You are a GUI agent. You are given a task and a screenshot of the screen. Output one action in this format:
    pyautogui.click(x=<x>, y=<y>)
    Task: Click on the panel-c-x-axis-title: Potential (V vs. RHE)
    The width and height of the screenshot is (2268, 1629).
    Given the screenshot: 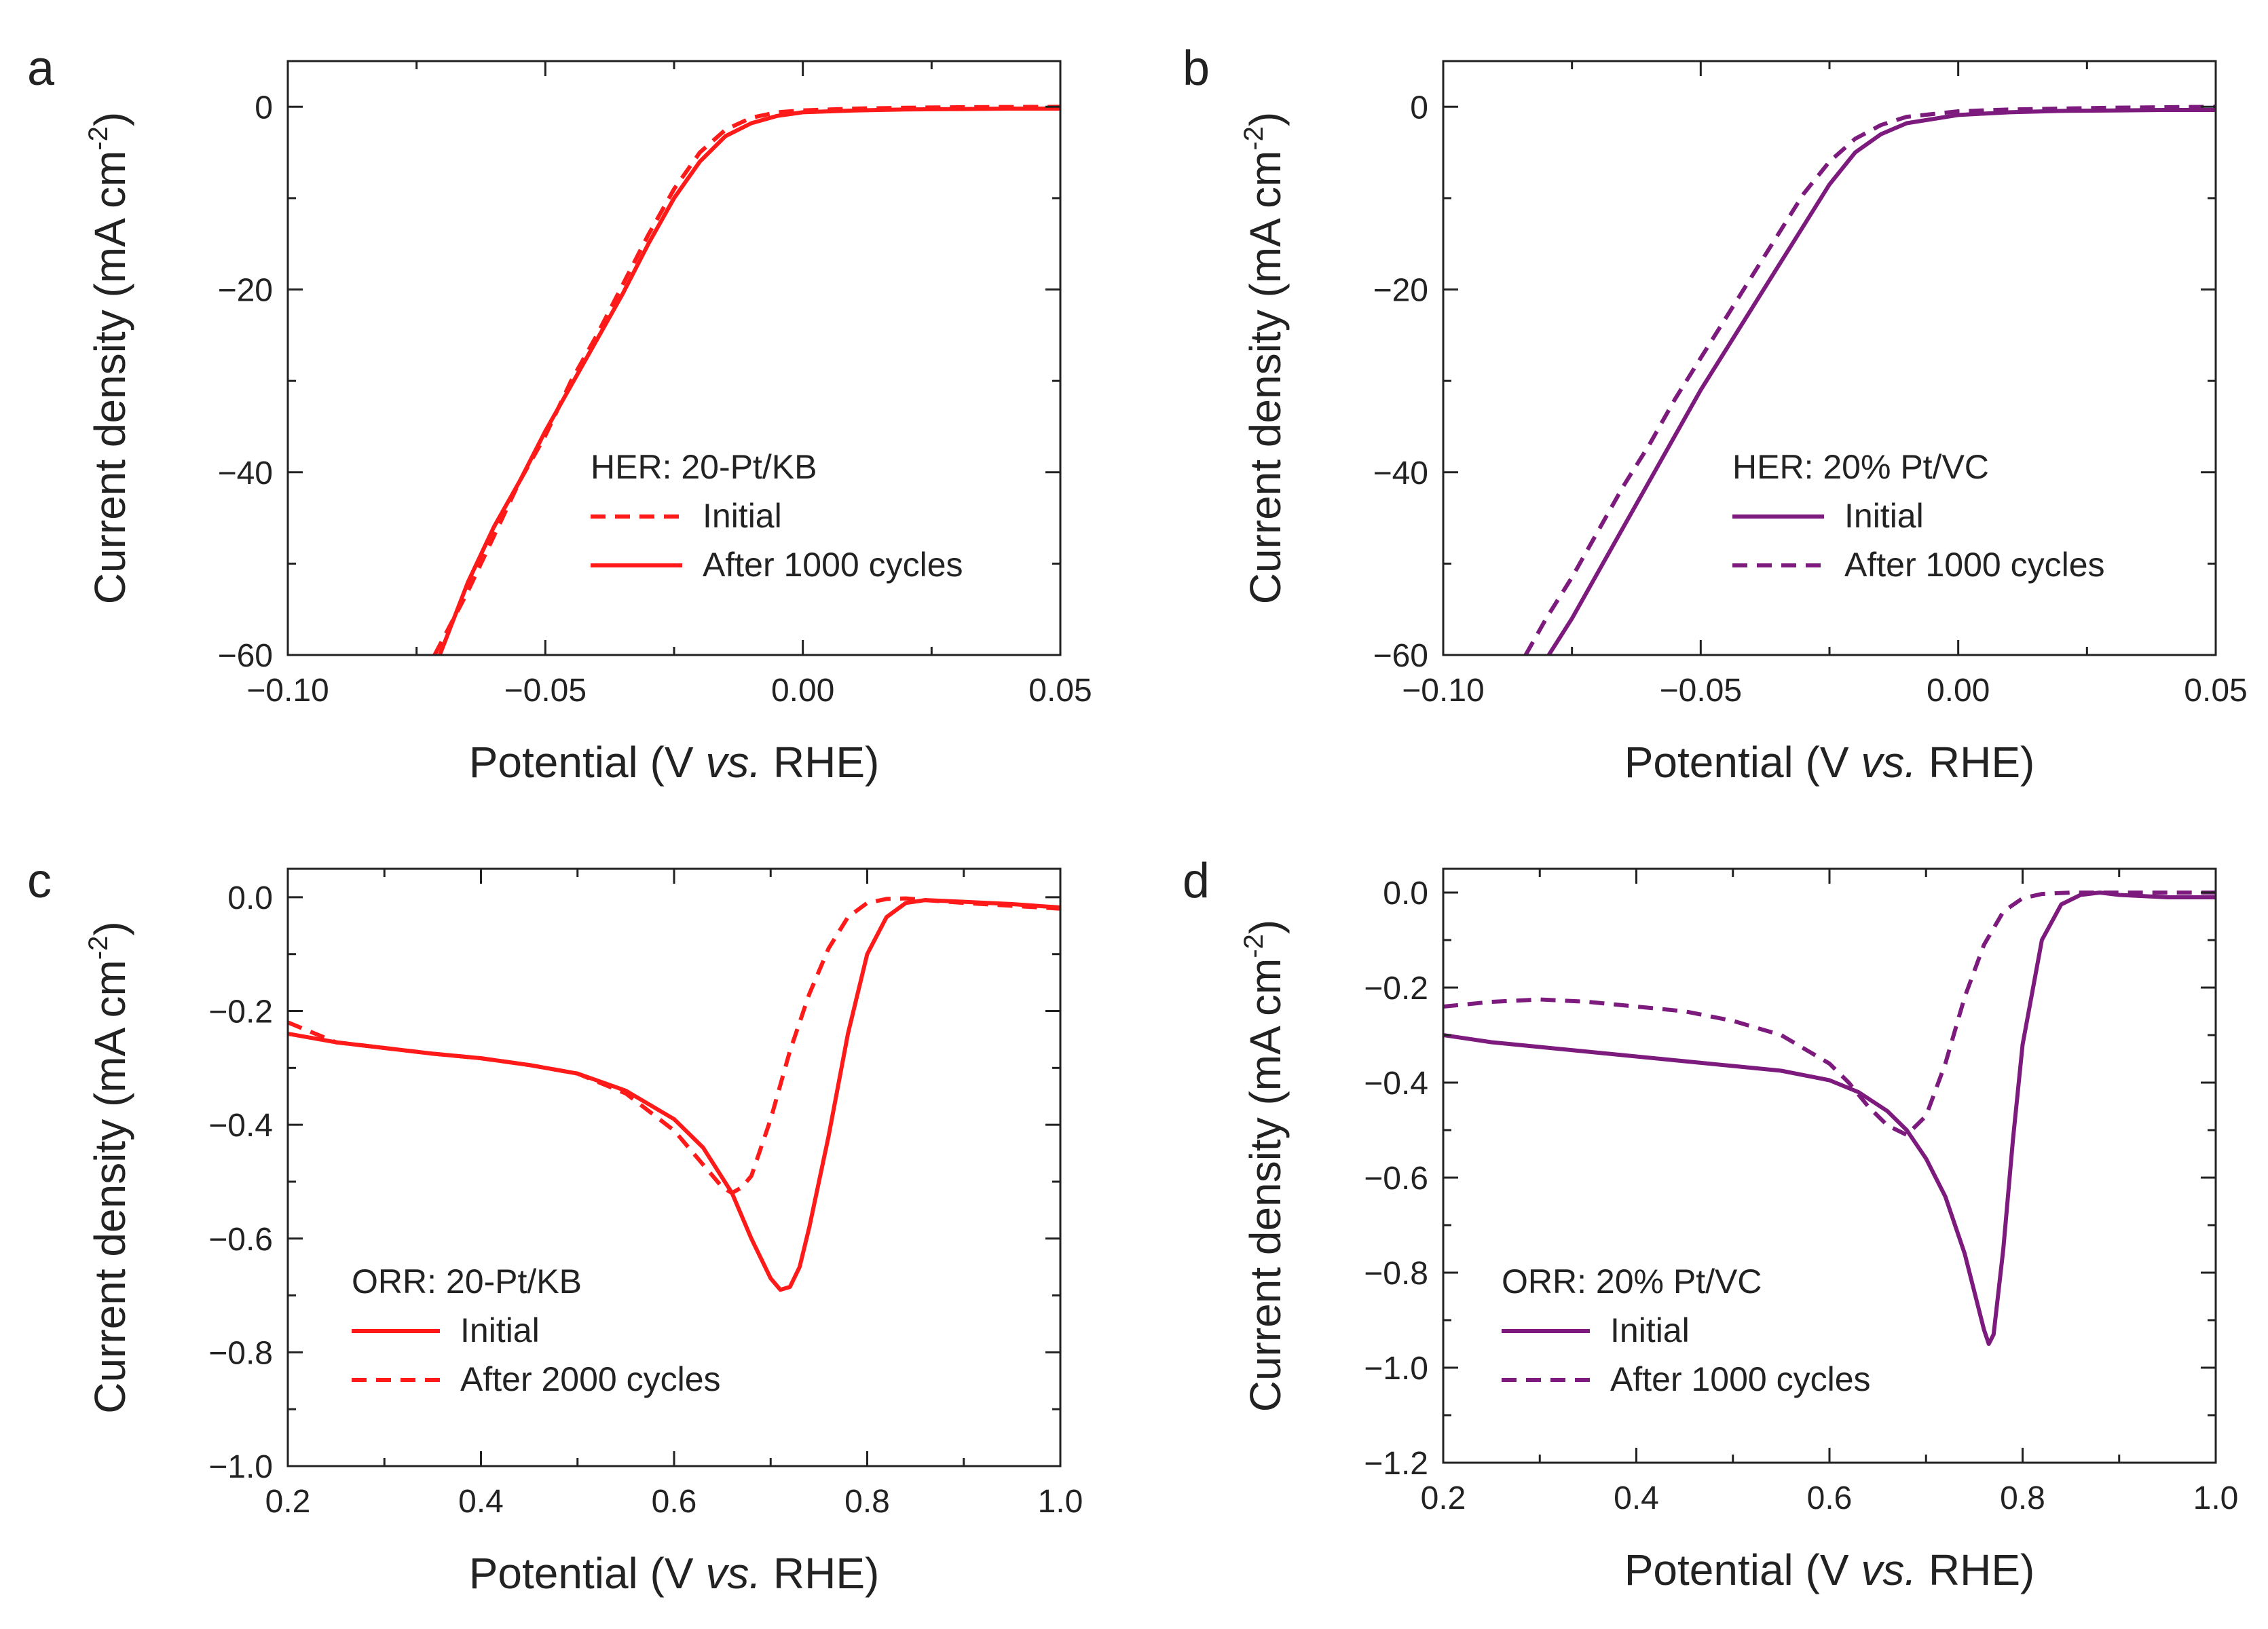 What is the action you would take?
    pyautogui.click(x=675, y=1573)
    